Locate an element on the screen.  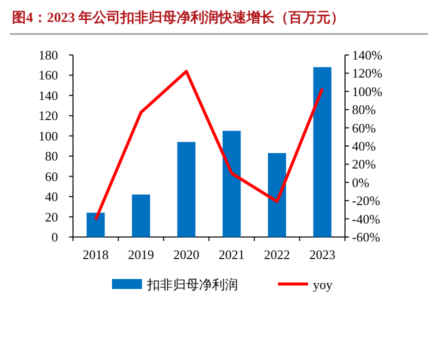
y2-tick-label: 140% is located at coordinates (367, 55).